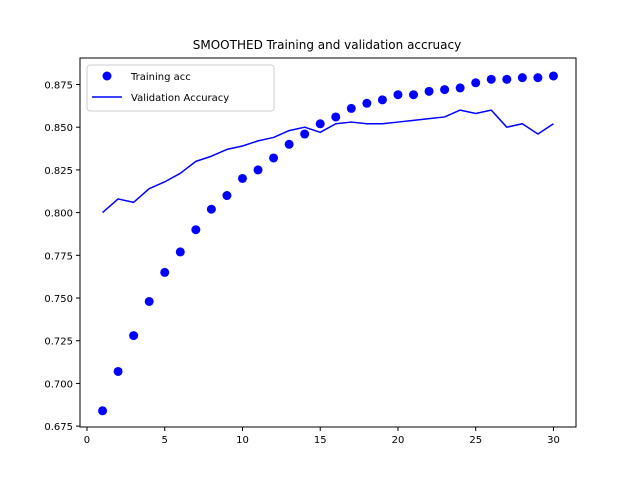  I want to click on y-tick-label: 0.700, so click(58, 384).